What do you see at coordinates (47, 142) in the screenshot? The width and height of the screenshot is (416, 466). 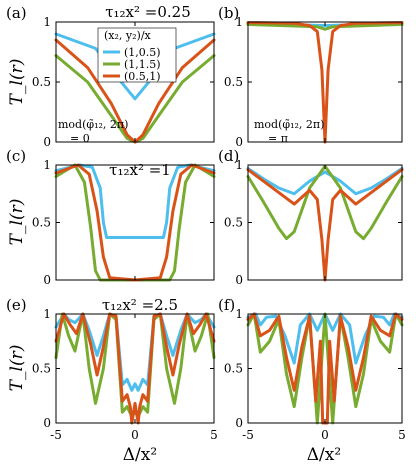 I see `panel-a-ytick-label-0: 0` at bounding box center [47, 142].